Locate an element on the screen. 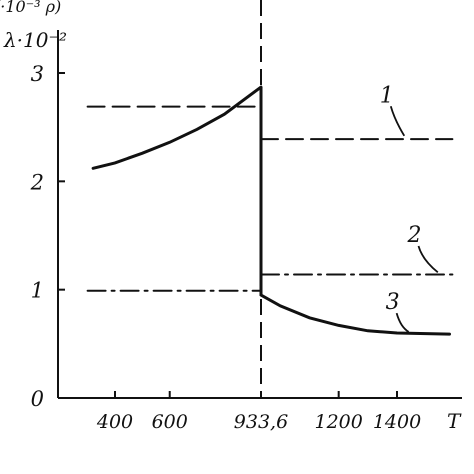  y-tick-label: 3 is located at coordinates (37, 74).